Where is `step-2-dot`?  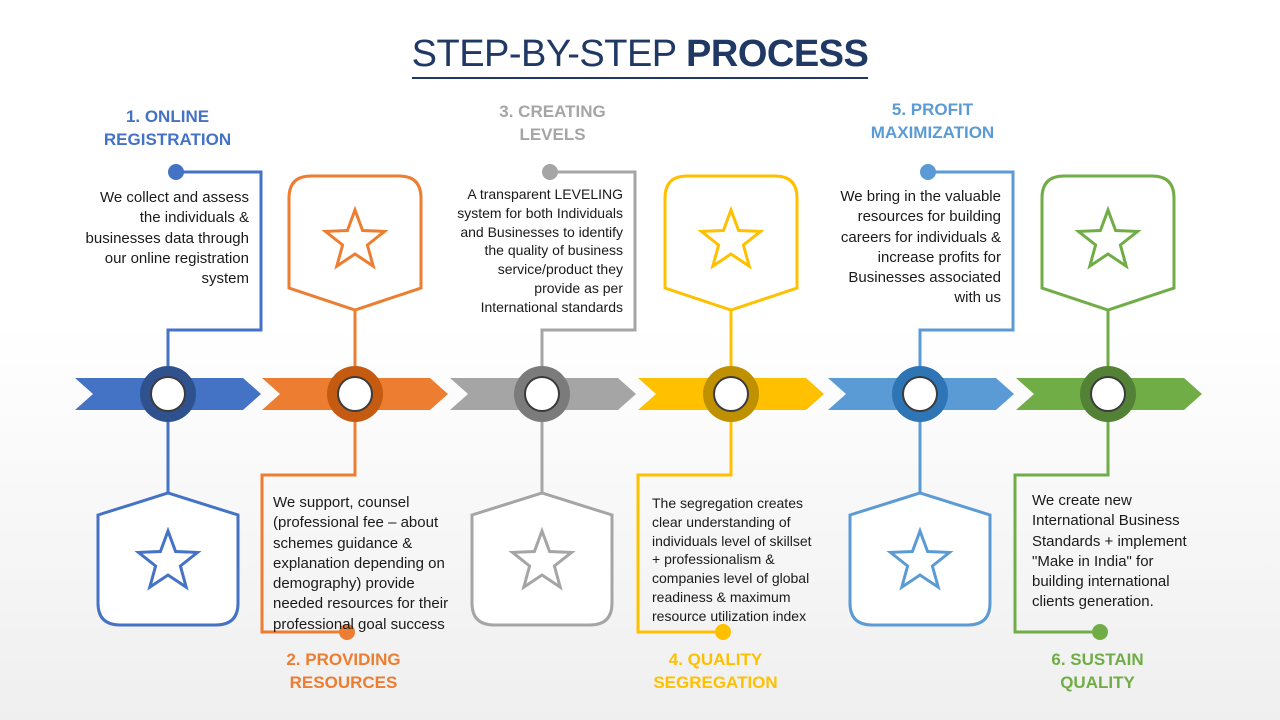
step-2-dot is located at coordinates (347, 632).